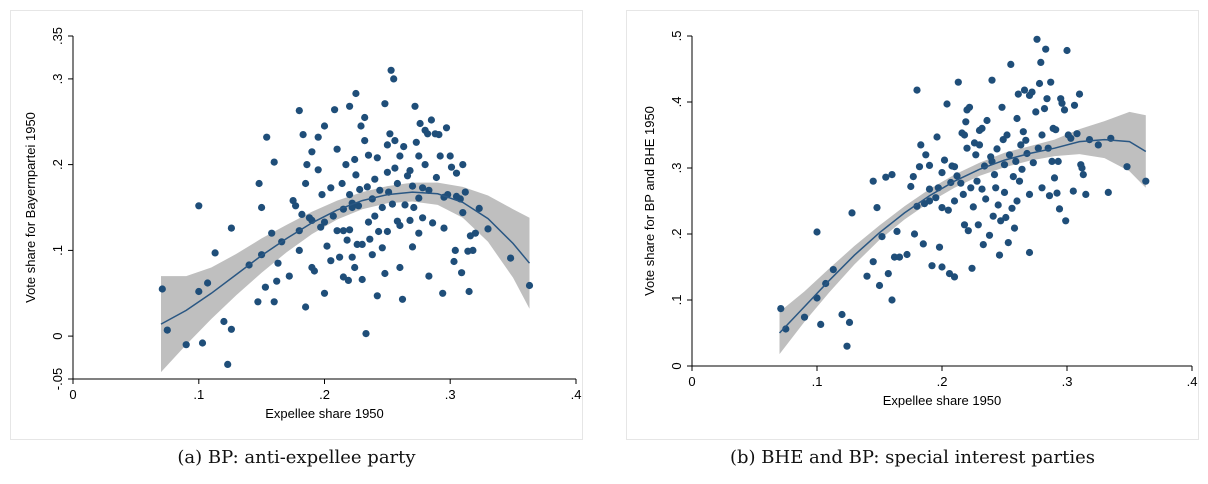 The image size is (1208, 484). Describe the element at coordinates (817, 381) in the screenshot. I see `bhe-bp-x-tick-label: .1` at that location.